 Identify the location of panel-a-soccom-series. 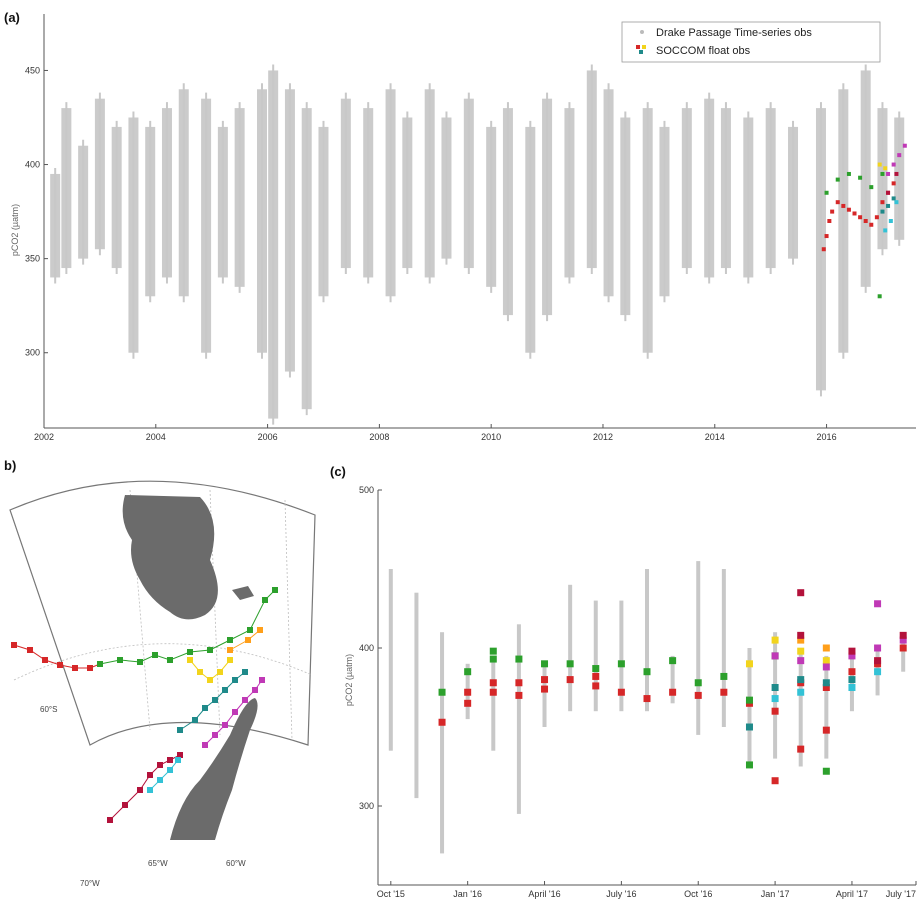
(864, 221).